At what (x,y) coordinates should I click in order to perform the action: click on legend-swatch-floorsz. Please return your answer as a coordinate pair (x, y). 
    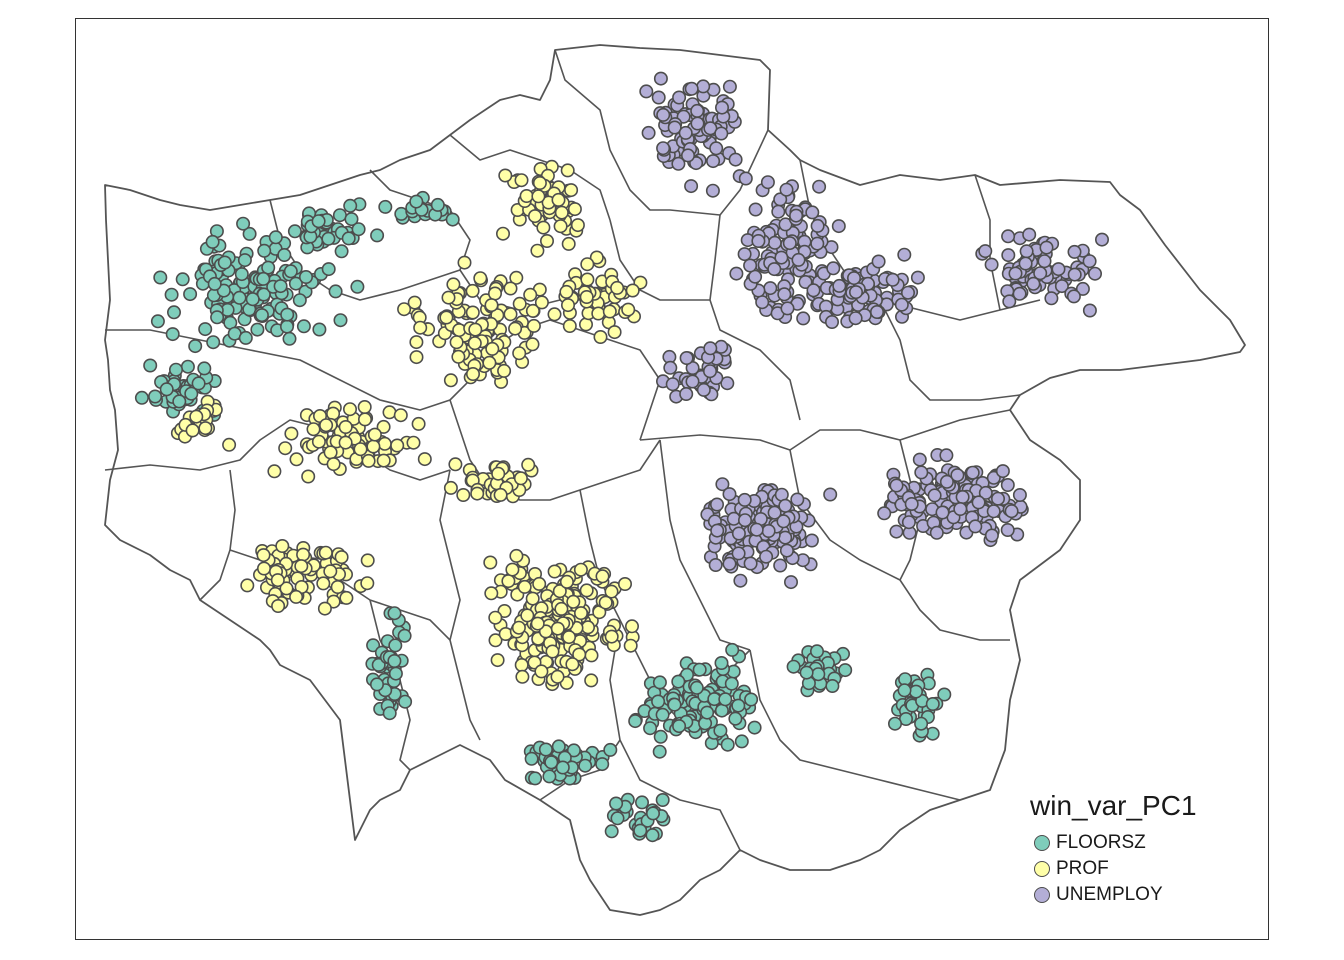
    Looking at the image, I should click on (1042, 843).